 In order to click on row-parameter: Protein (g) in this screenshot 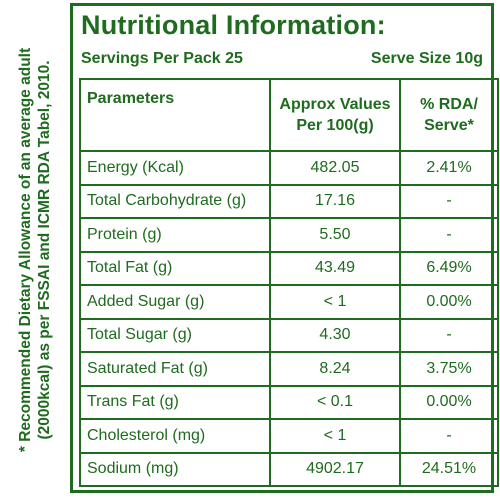, I will do `click(175, 235)`.